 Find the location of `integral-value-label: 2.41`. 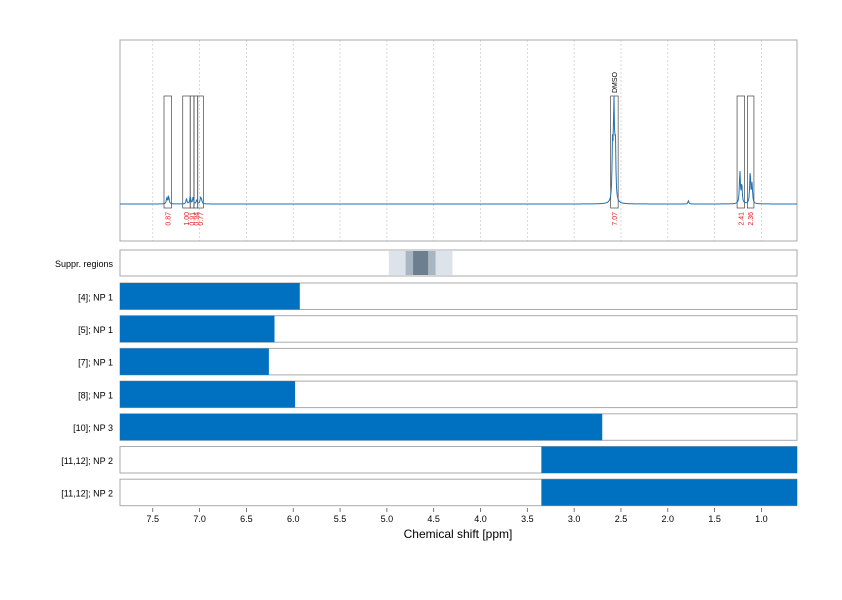

integral-value-label: 2.41 is located at coordinates (741, 219).